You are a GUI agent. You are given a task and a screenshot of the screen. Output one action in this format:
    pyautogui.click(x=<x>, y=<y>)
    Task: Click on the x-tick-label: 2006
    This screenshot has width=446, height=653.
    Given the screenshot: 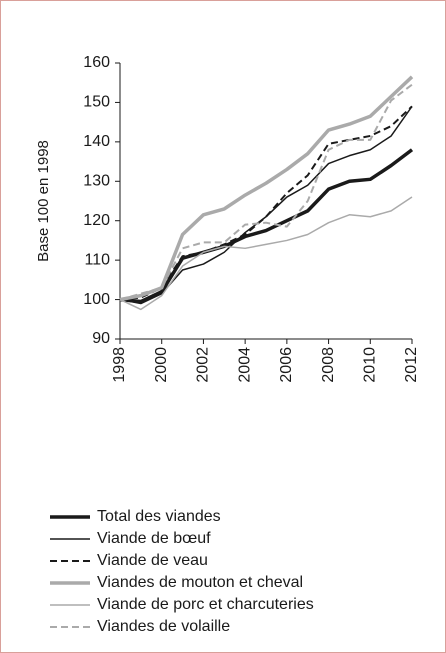 What is the action you would take?
    pyautogui.click(x=286, y=365)
    